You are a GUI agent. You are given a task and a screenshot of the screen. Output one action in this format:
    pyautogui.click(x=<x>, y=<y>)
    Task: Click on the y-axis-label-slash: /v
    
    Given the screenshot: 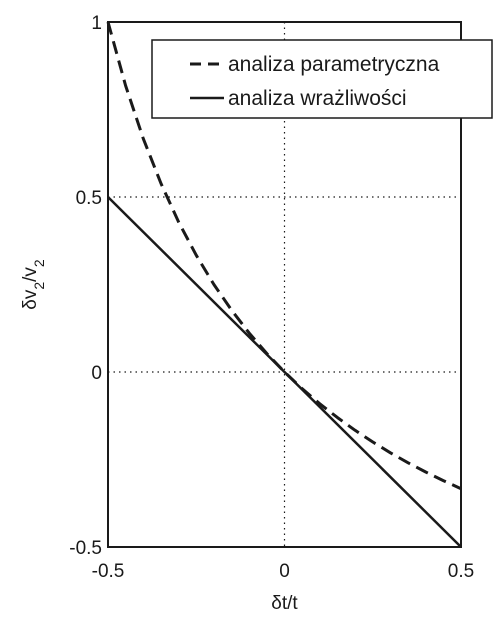 What is the action you would take?
    pyautogui.click(x=30, y=274)
    